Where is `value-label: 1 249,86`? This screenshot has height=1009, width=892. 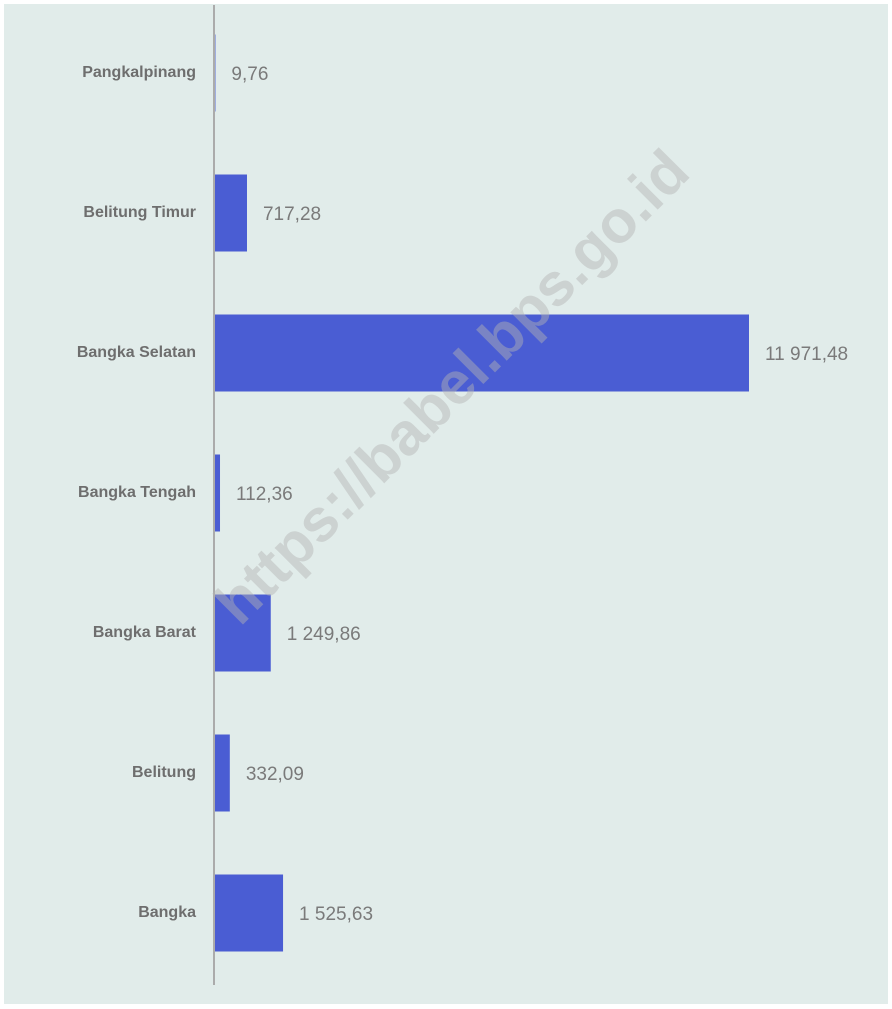
value-label: 1 249,86 is located at coordinates (324, 634).